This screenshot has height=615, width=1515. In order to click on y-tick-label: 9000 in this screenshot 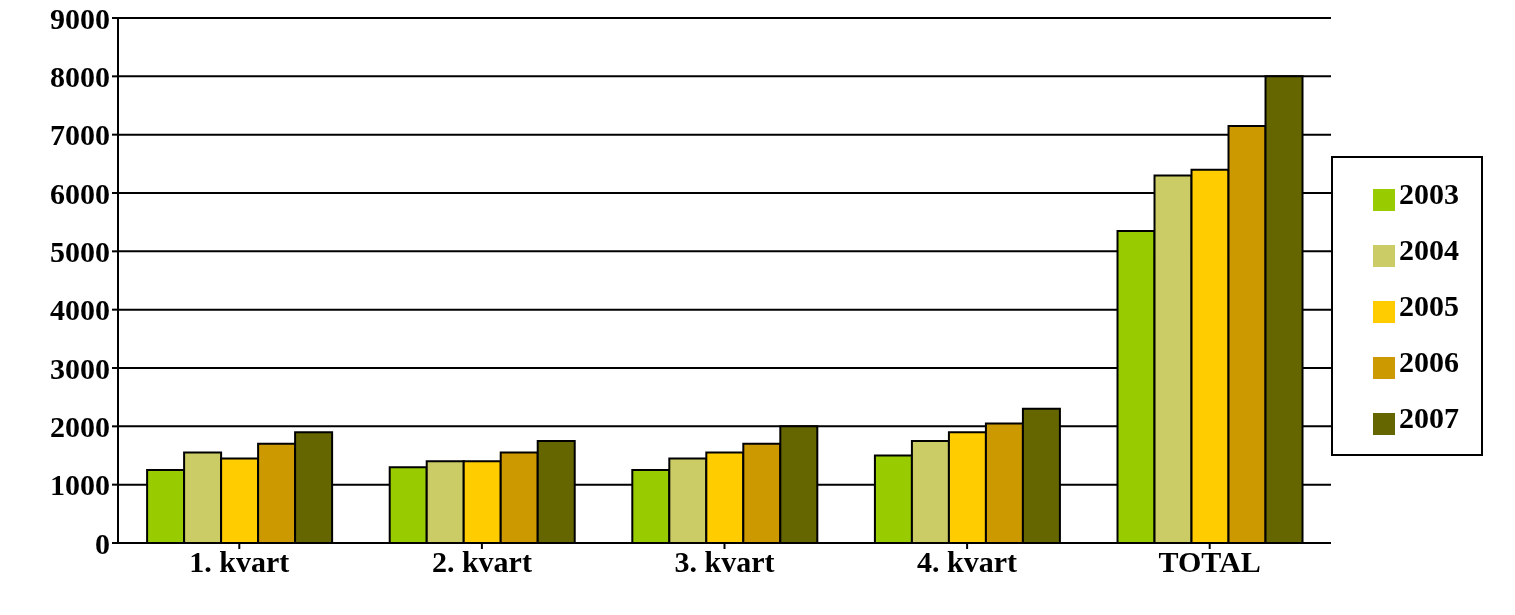, I will do `click(80, 18)`.